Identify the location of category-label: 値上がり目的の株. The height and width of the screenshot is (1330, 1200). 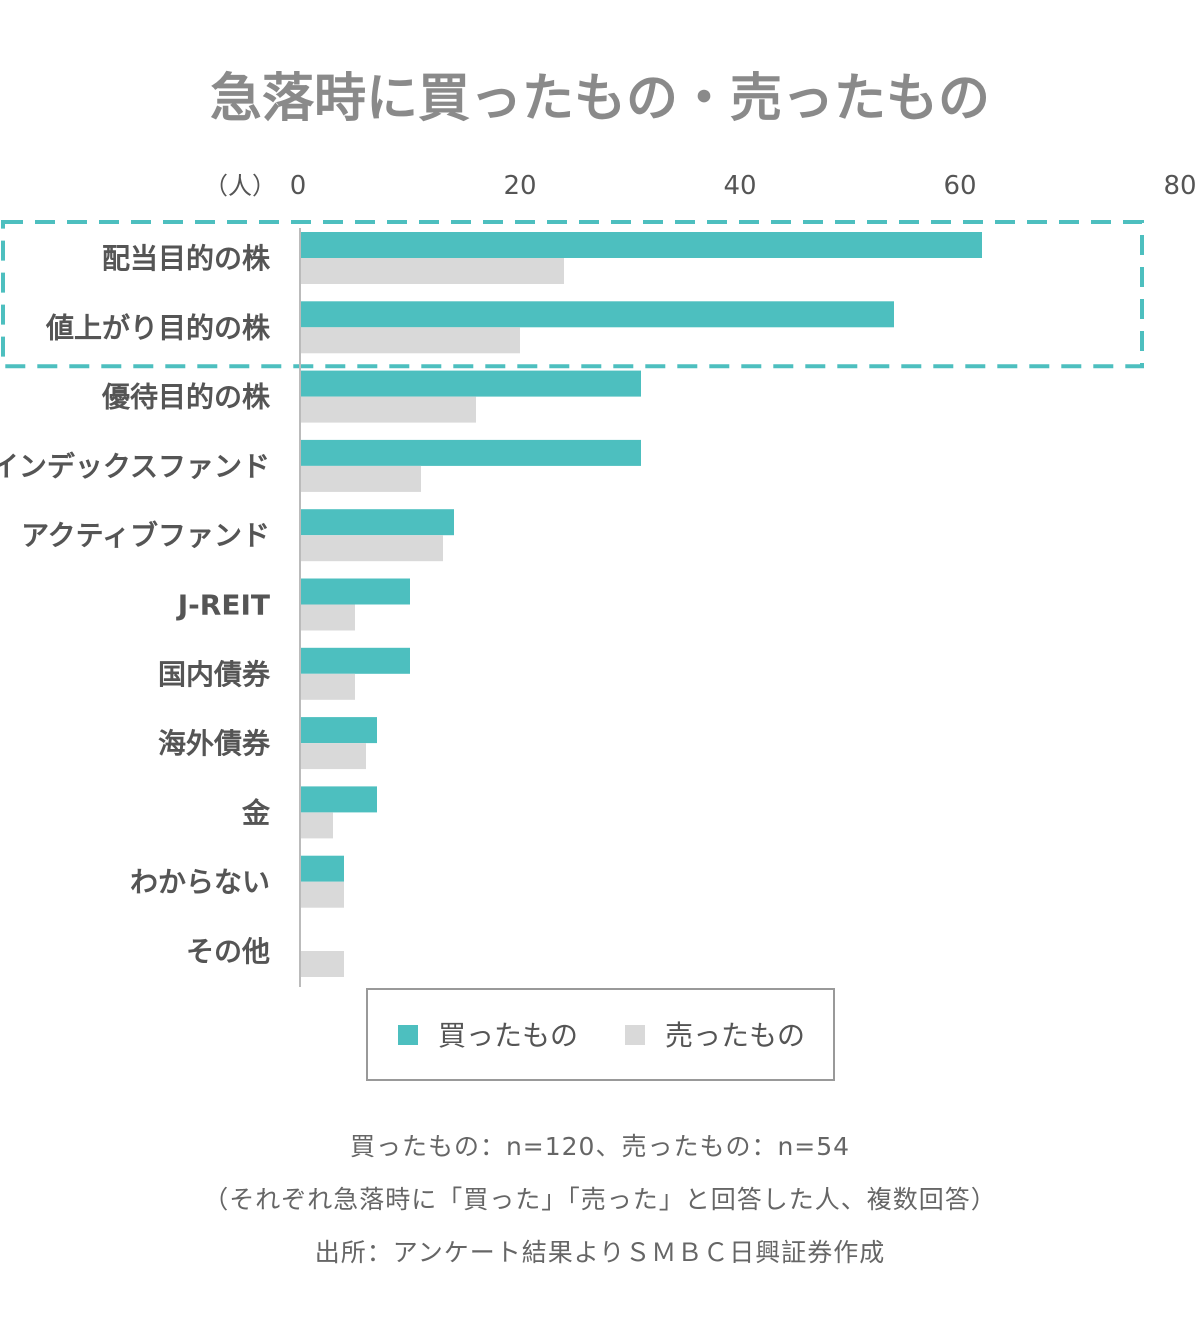
(158, 327).